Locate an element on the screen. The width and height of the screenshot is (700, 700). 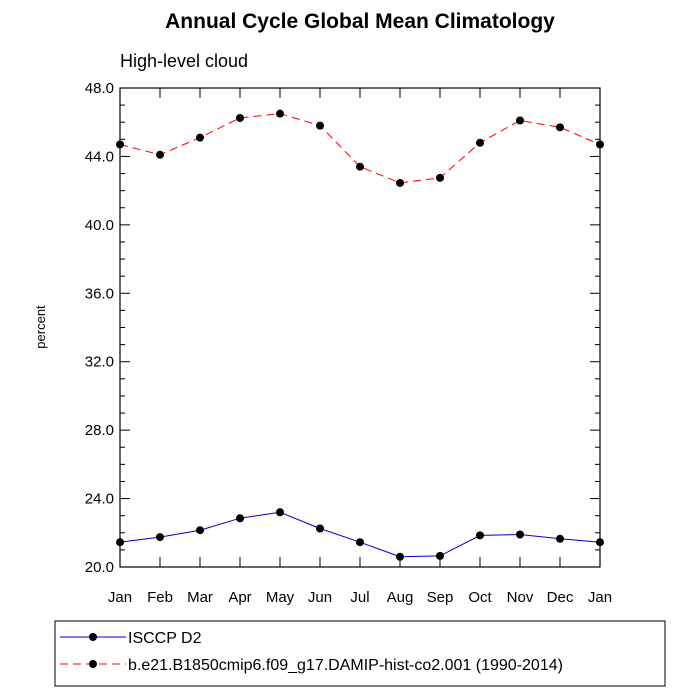
y-tick-label: 28.0 is located at coordinates (99, 430).